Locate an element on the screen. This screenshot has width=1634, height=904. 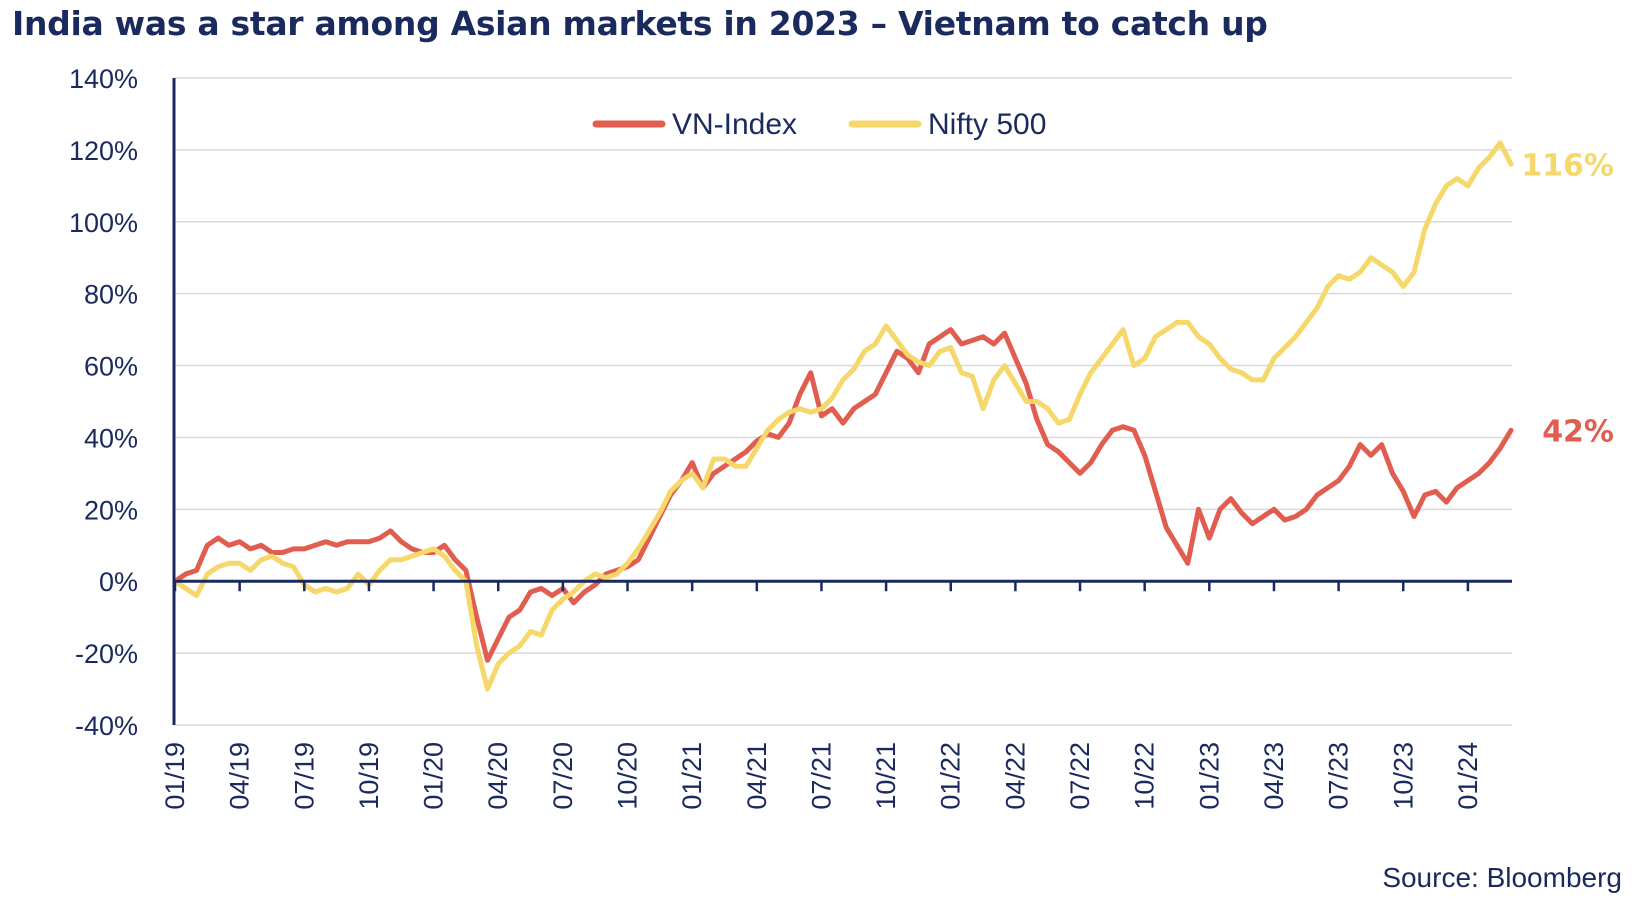
x-tick-label: 01/19 is located at coordinates (175, 776).